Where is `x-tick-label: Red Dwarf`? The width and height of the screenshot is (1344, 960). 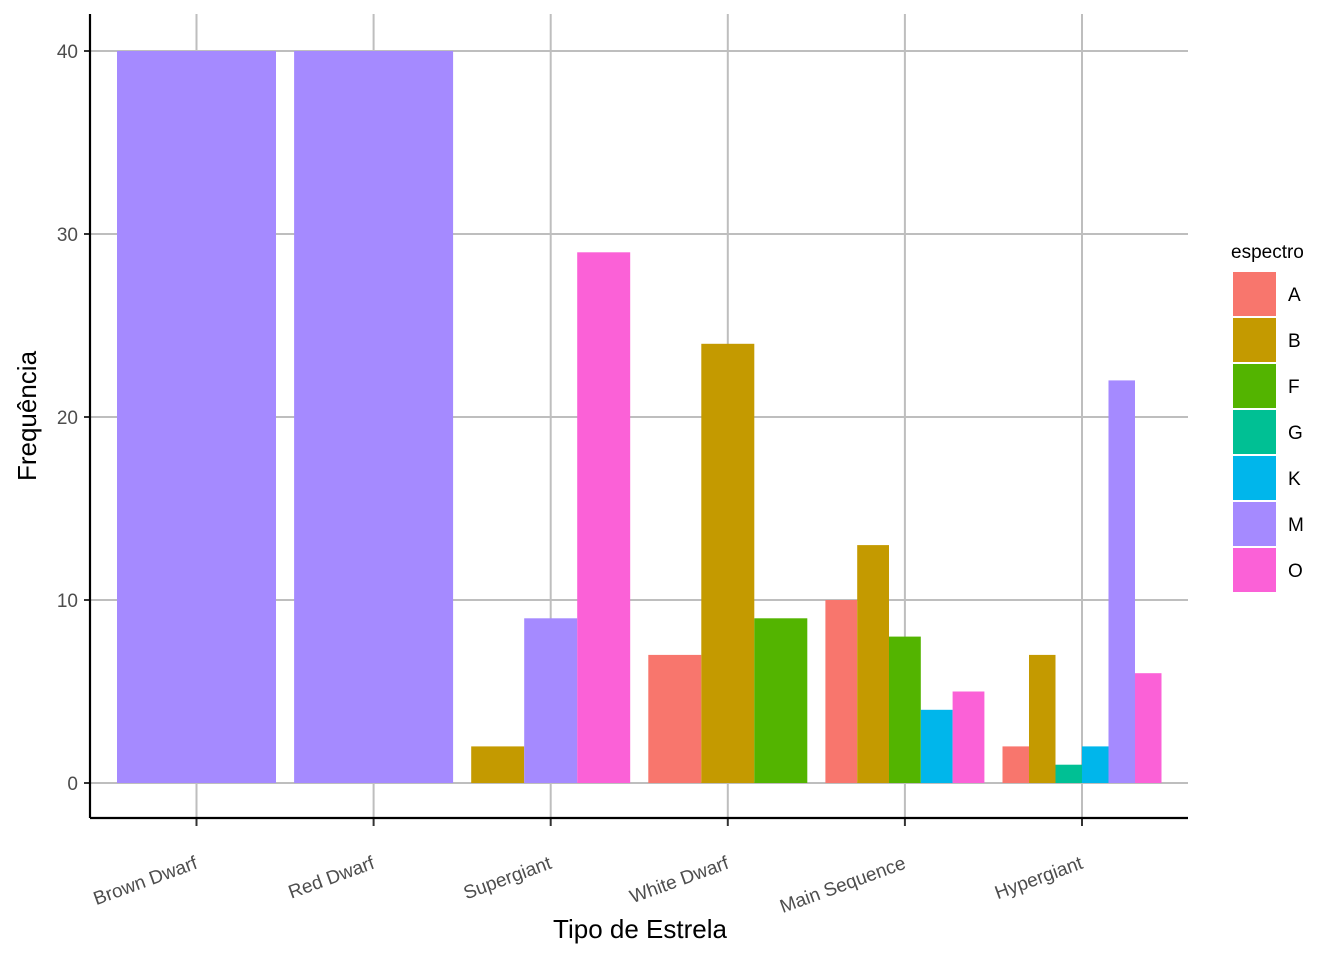 x-tick-label: Red Dwarf is located at coordinates (332, 878).